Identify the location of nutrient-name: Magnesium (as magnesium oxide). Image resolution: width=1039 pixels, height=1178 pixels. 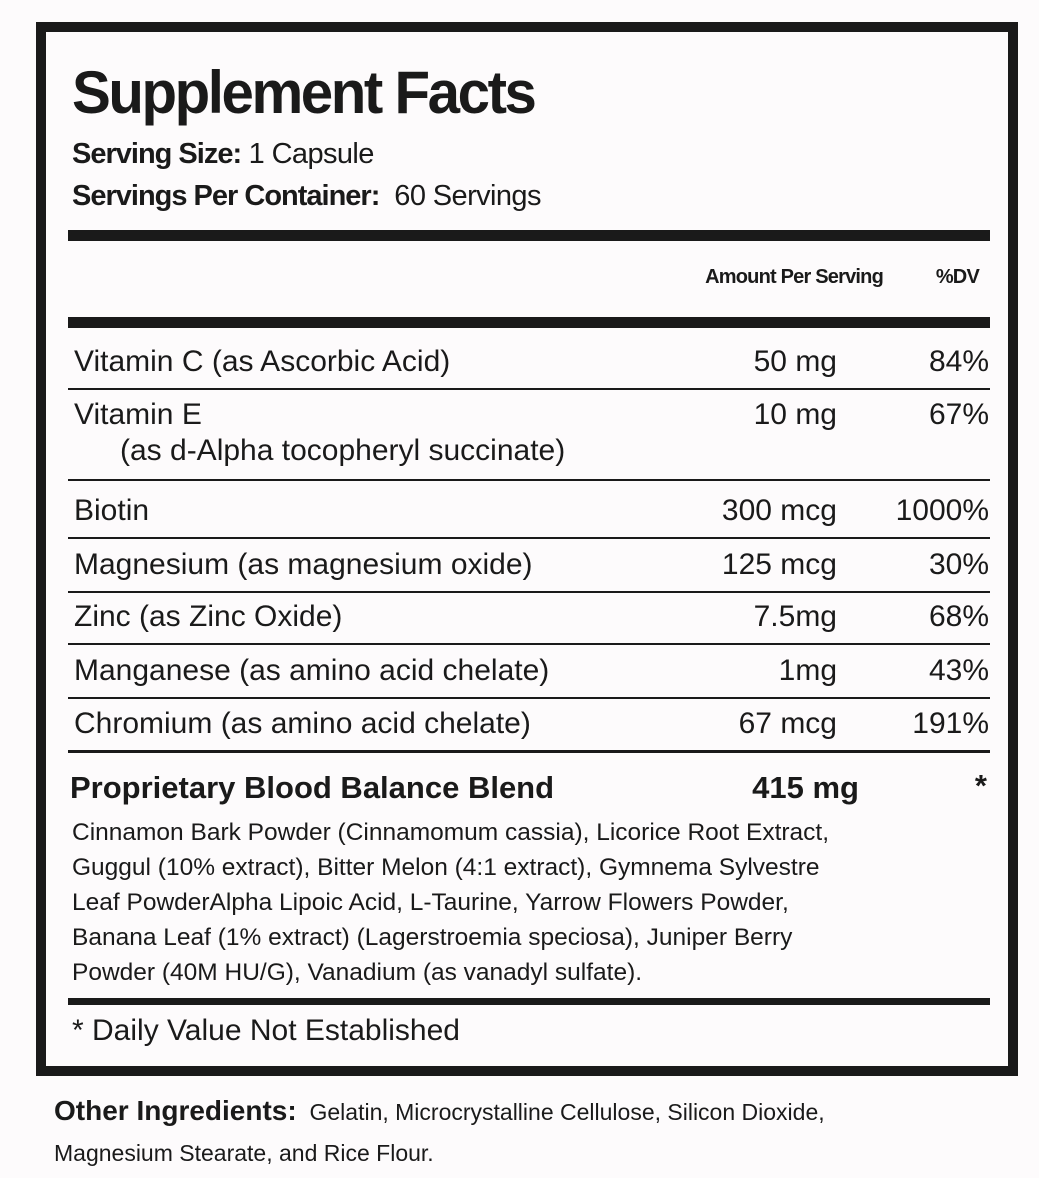
(303, 564).